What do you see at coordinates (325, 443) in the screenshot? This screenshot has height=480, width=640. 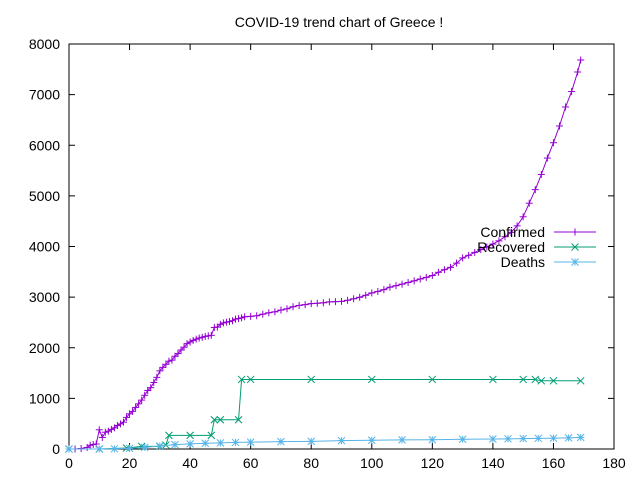 I see `series-deaths` at bounding box center [325, 443].